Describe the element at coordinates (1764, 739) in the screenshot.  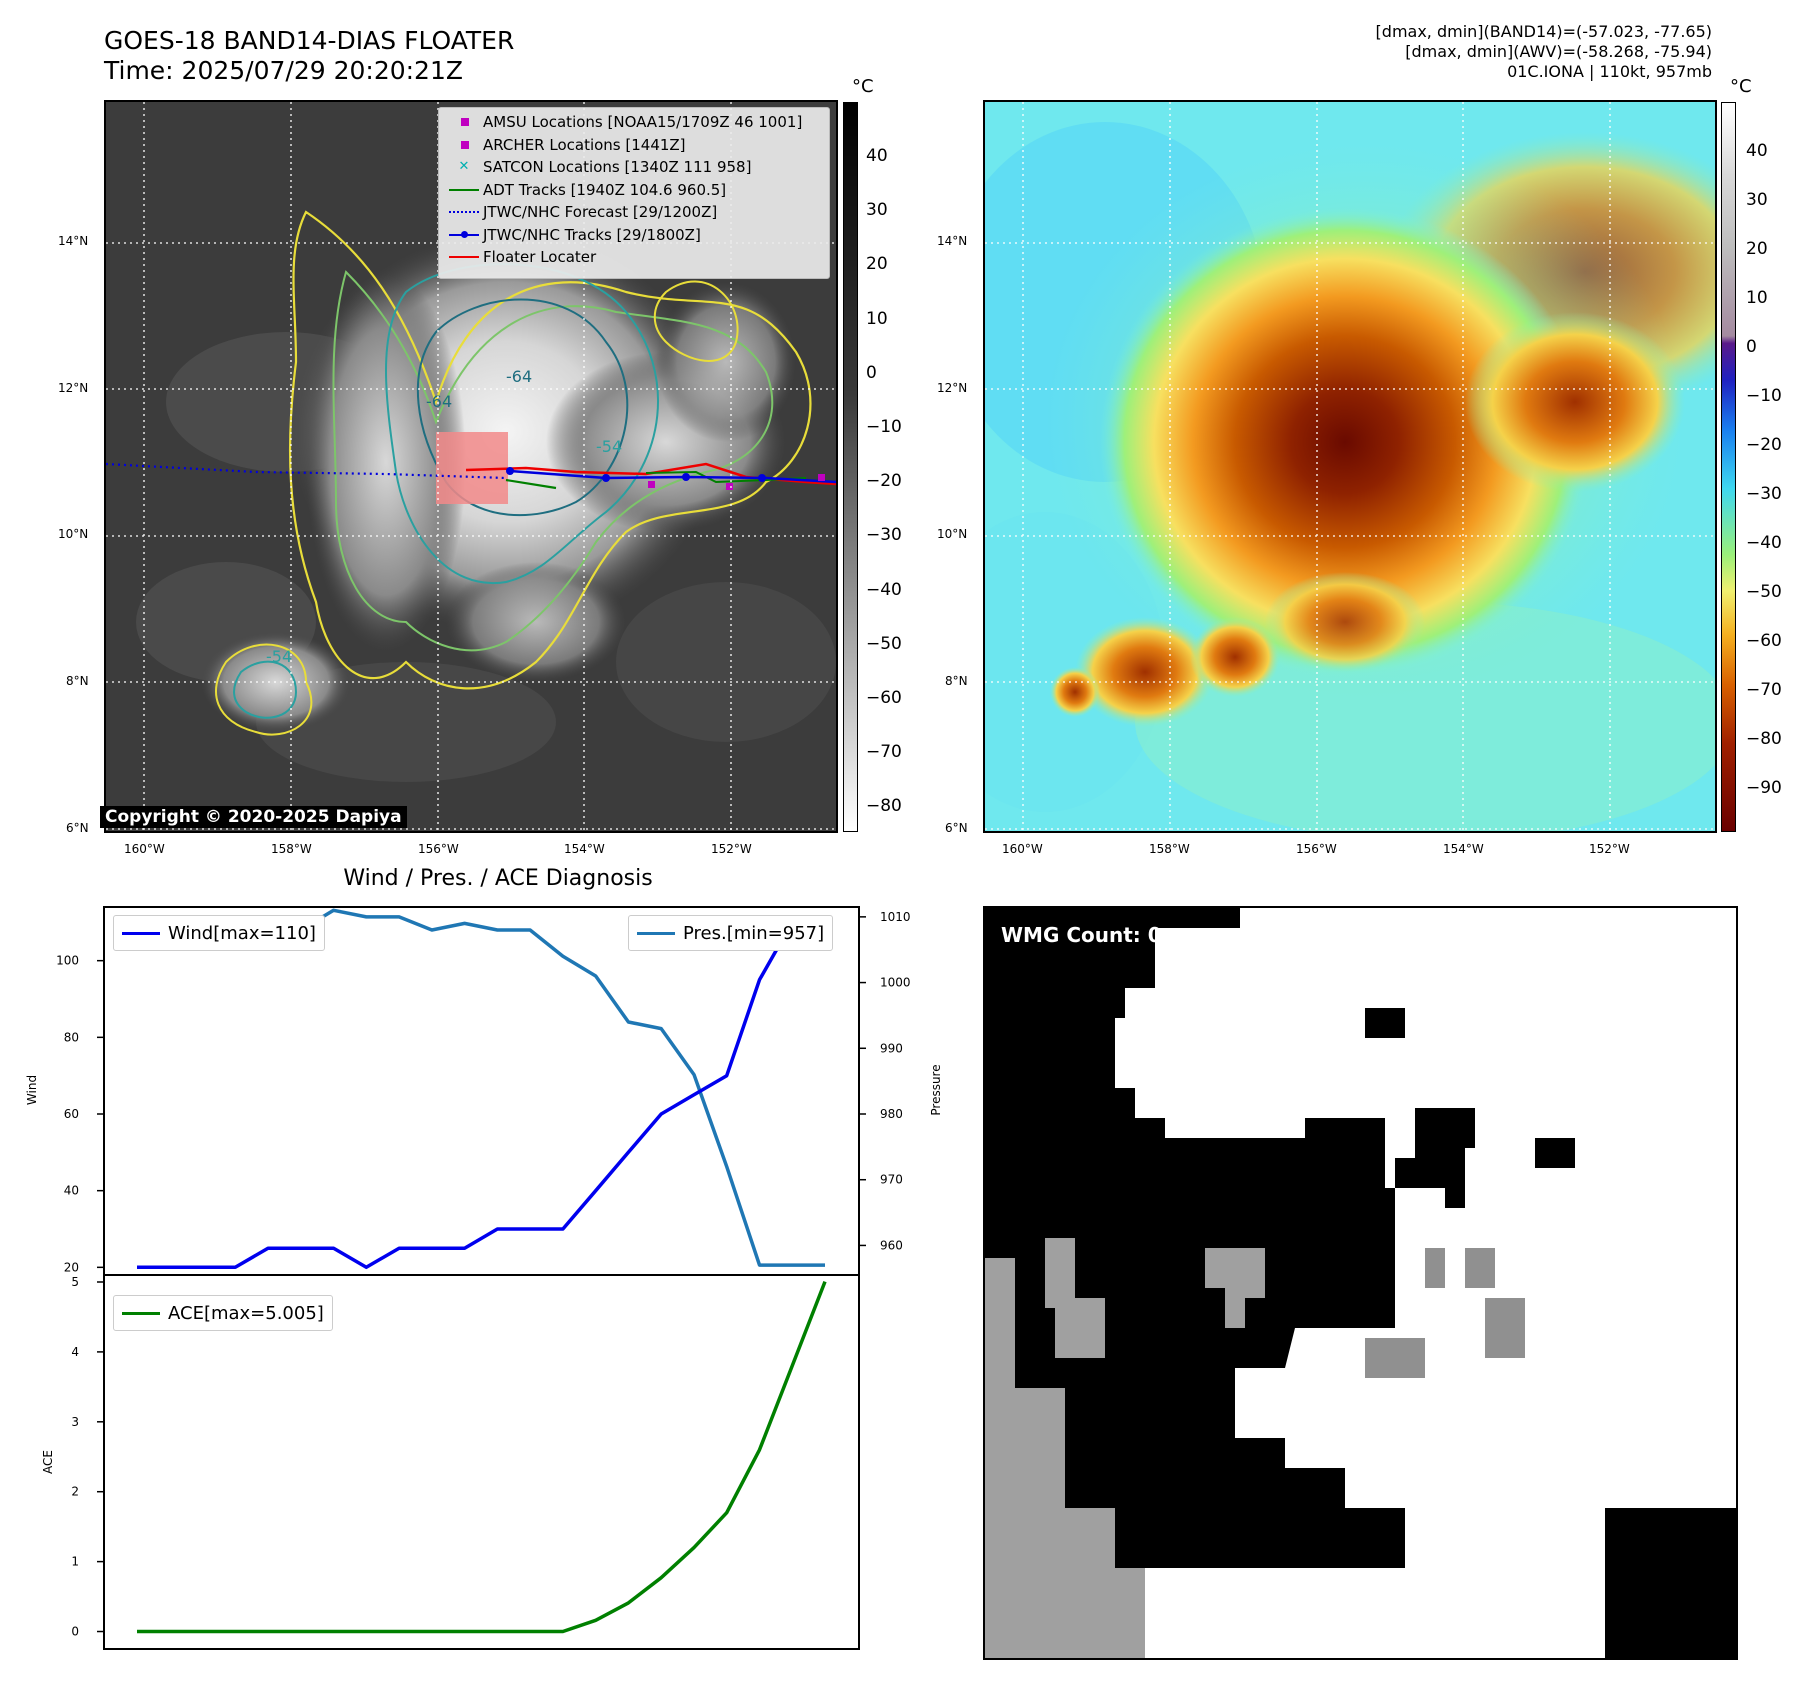
I see `colorbar-tick-label: −80` at that location.